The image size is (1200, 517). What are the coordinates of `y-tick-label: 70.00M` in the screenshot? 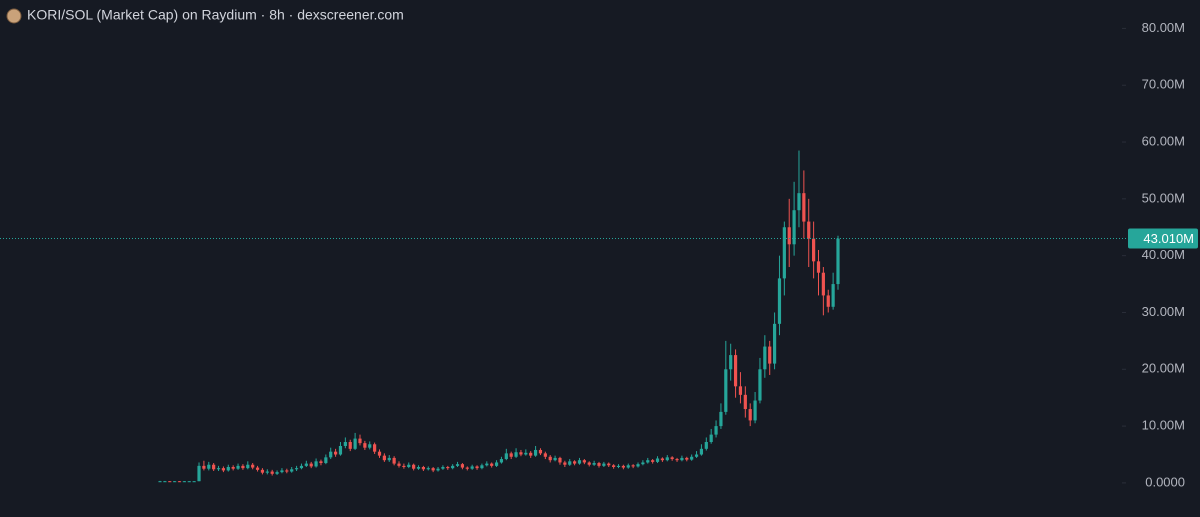 It's located at (1163, 84).